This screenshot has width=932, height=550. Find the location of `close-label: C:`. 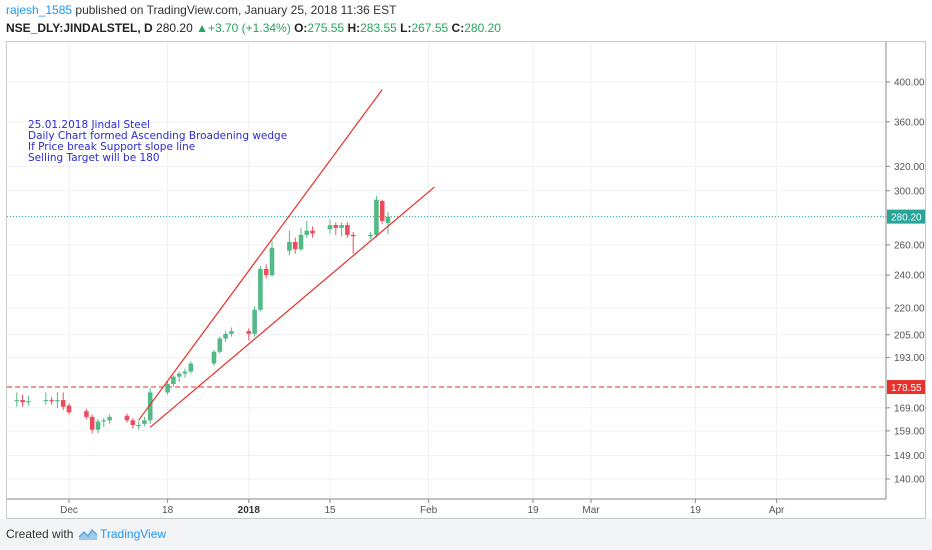

close-label: C: is located at coordinates (458, 28).